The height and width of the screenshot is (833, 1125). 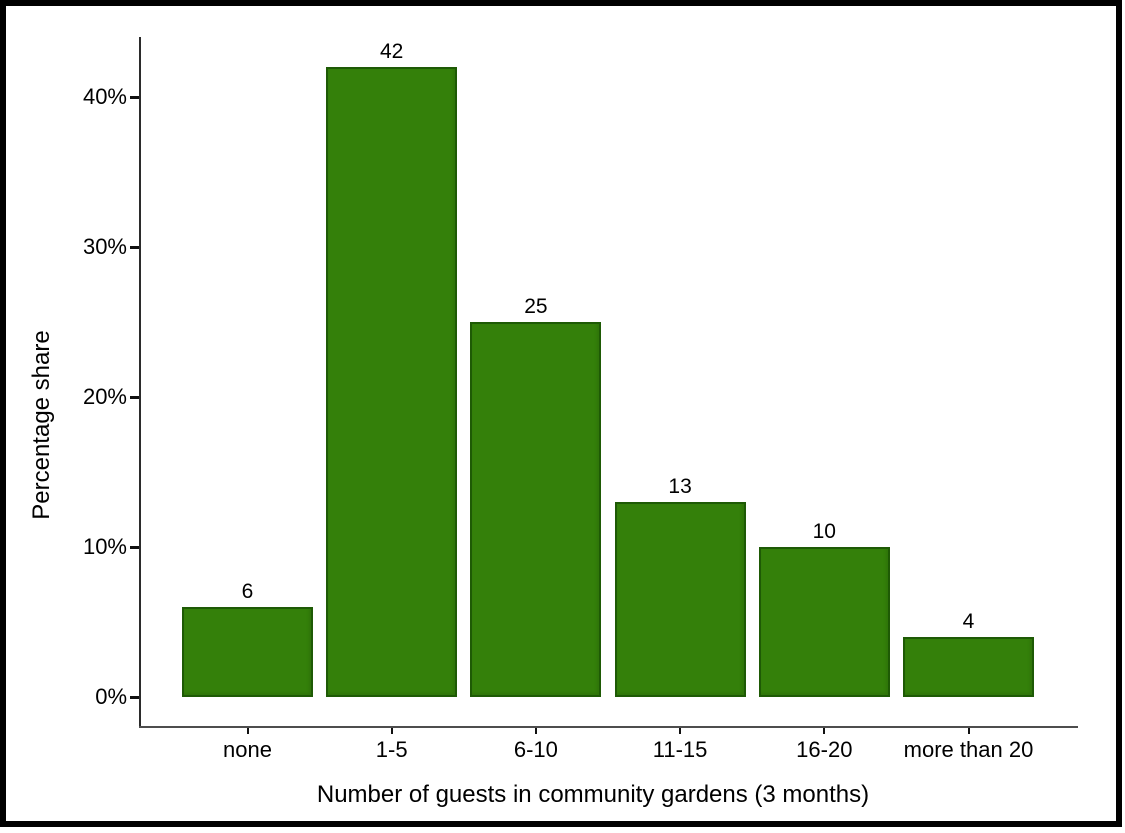 I want to click on y-axis-line, so click(x=140, y=382).